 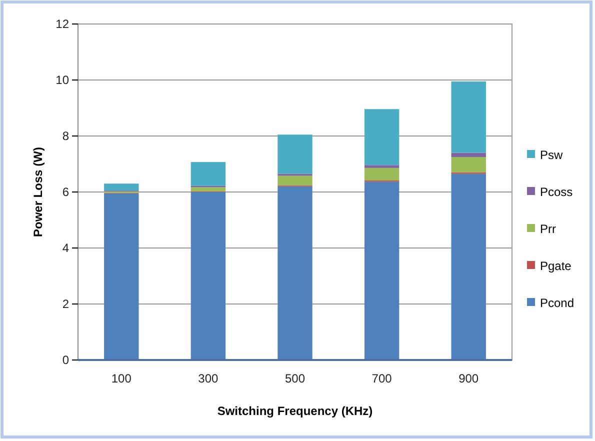 I want to click on legend-label: Psw, so click(x=552, y=155).